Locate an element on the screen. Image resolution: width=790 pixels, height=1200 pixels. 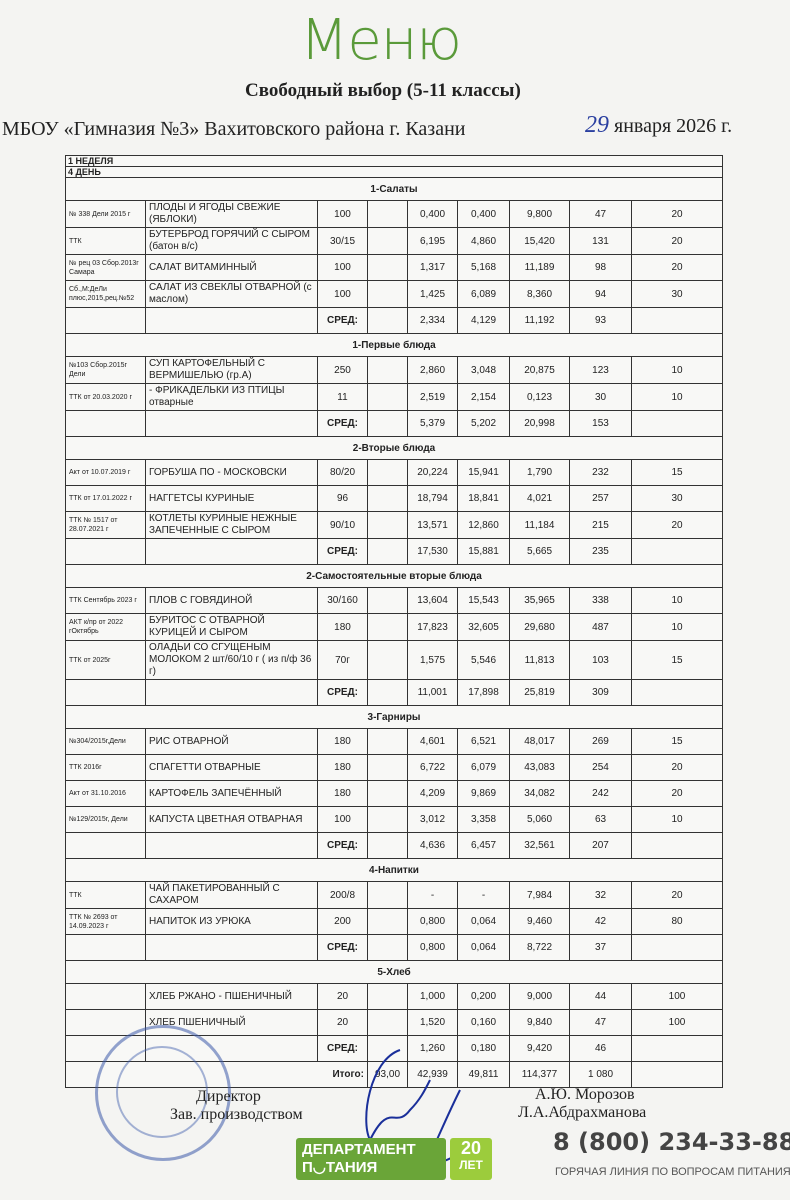
average-row: СРЕД: 11,001 17,898 25,819 309 is located at coordinates (394, 692).